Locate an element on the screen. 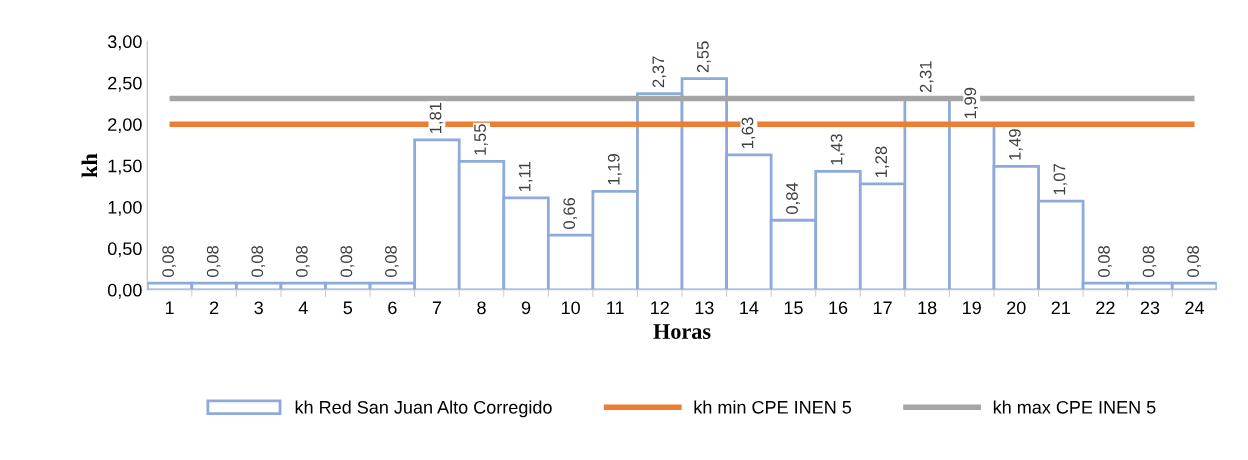  x-tick-label: 12 is located at coordinates (660, 307).